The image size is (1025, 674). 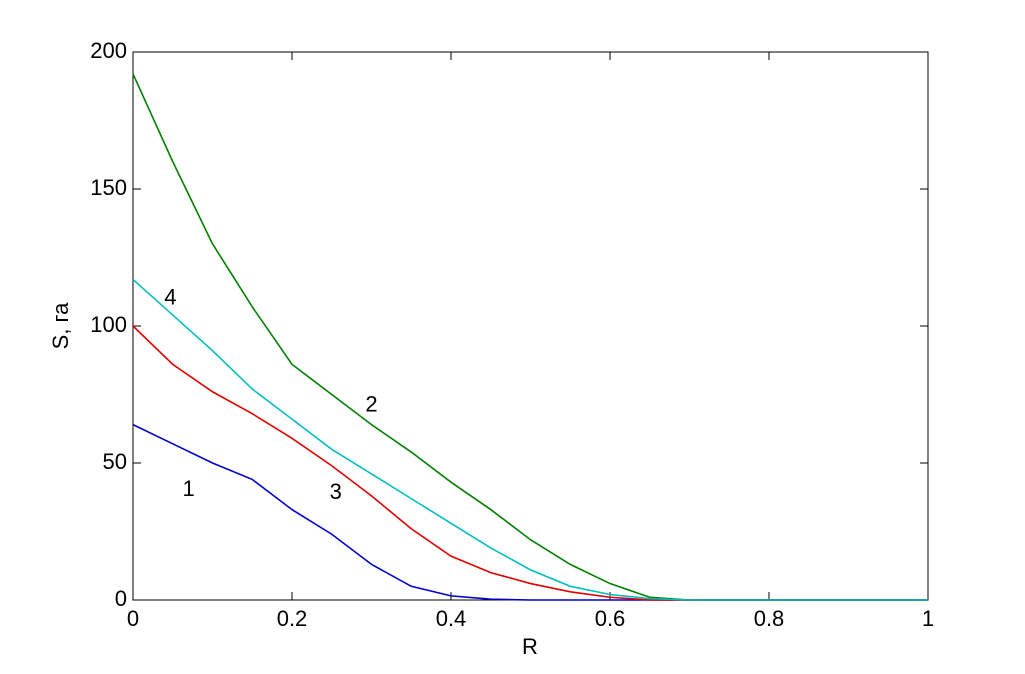 I want to click on y-tick-label: 50, so click(x=115, y=461).